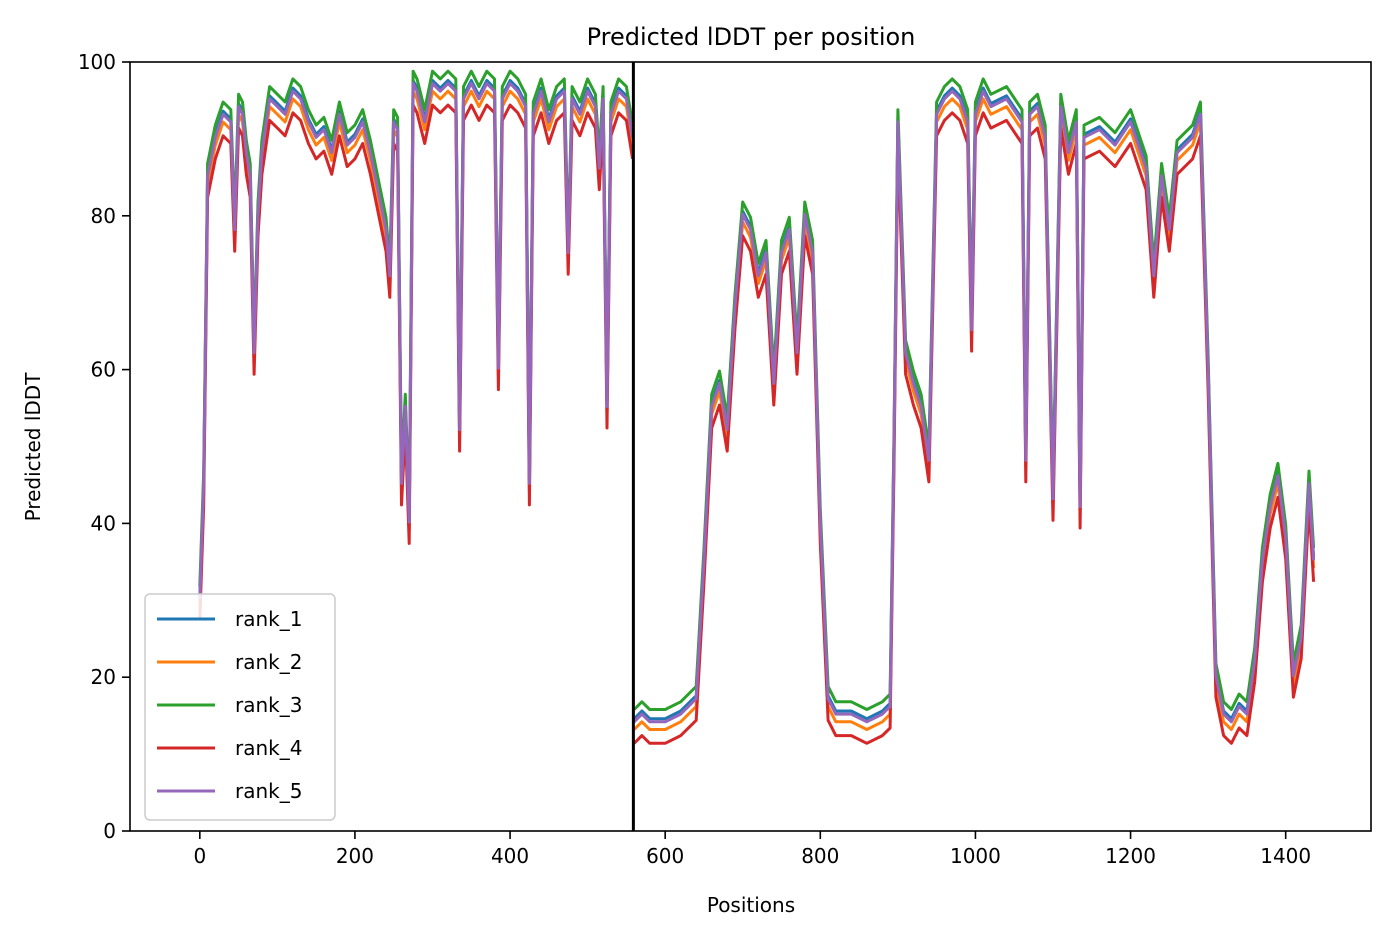 The image size is (1391, 939). I want to click on legend-box, so click(240, 707).